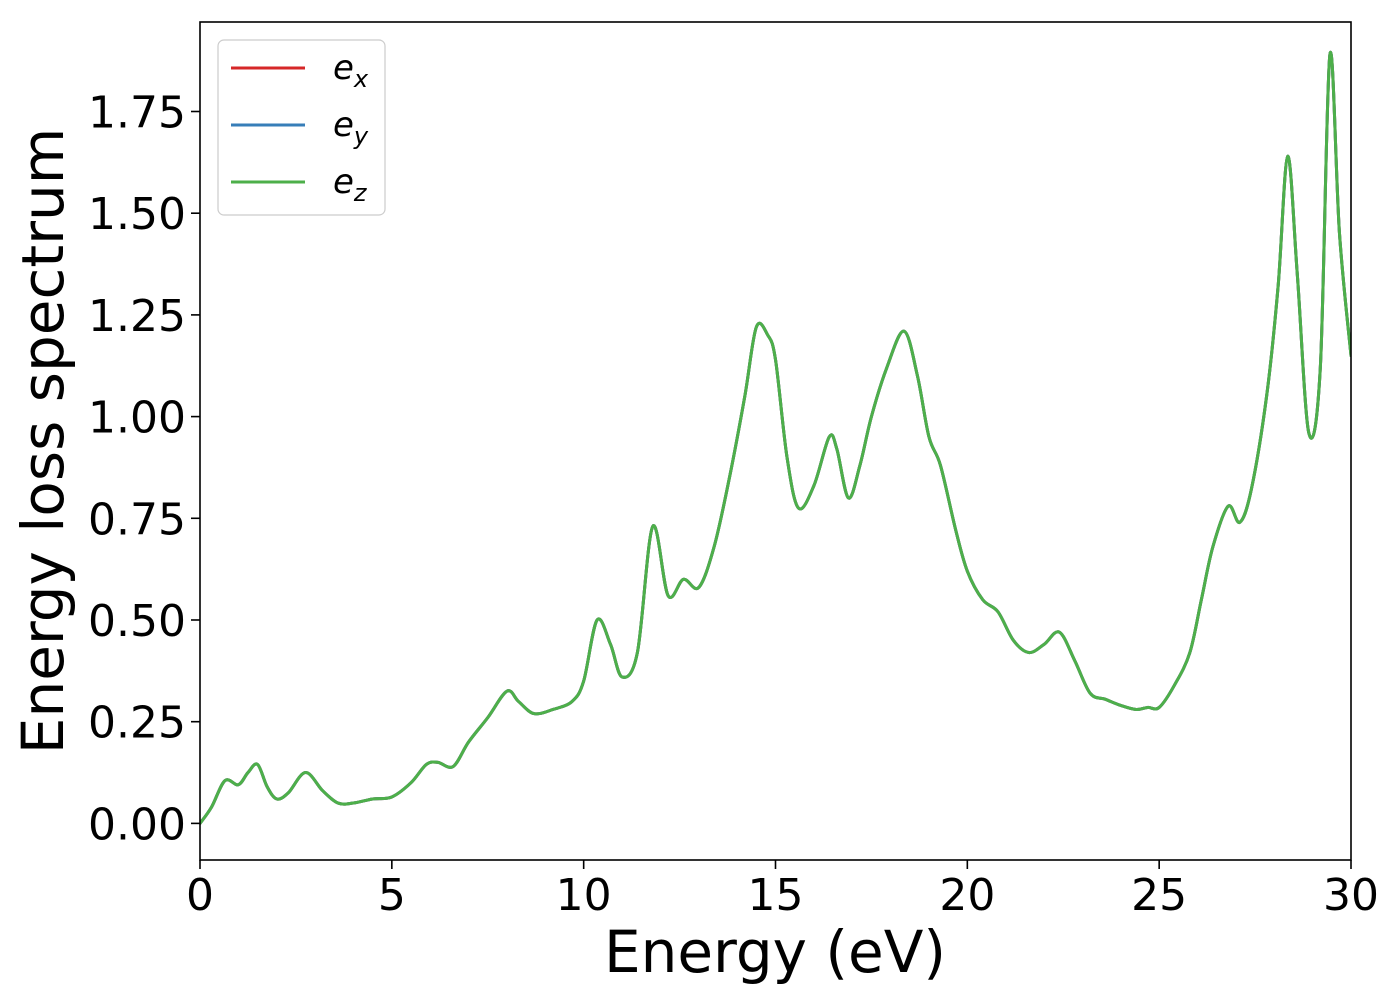 Image resolution: width=1400 pixels, height=1000 pixels. Describe the element at coordinates (967, 895) in the screenshot. I see `x-tick-label: 20` at that location.